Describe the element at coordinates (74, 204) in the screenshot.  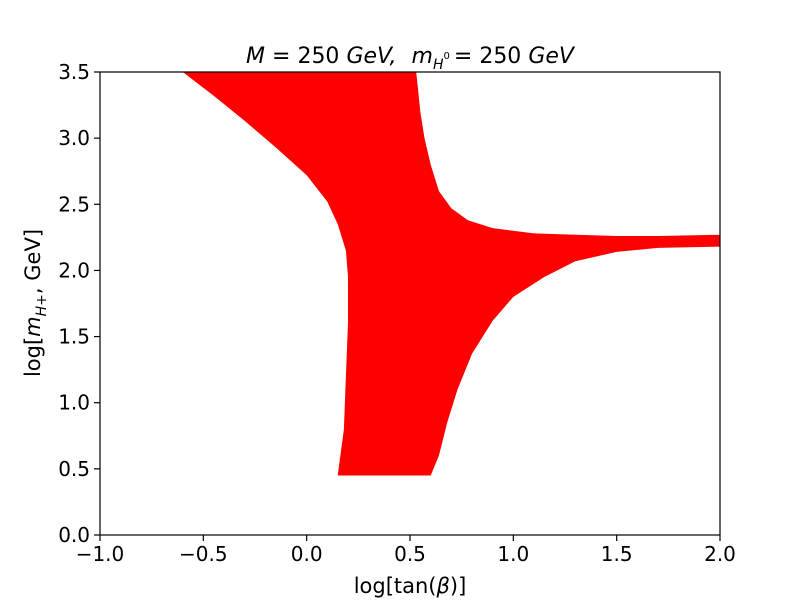
I see `y-tick-label: 2.5` at that location.